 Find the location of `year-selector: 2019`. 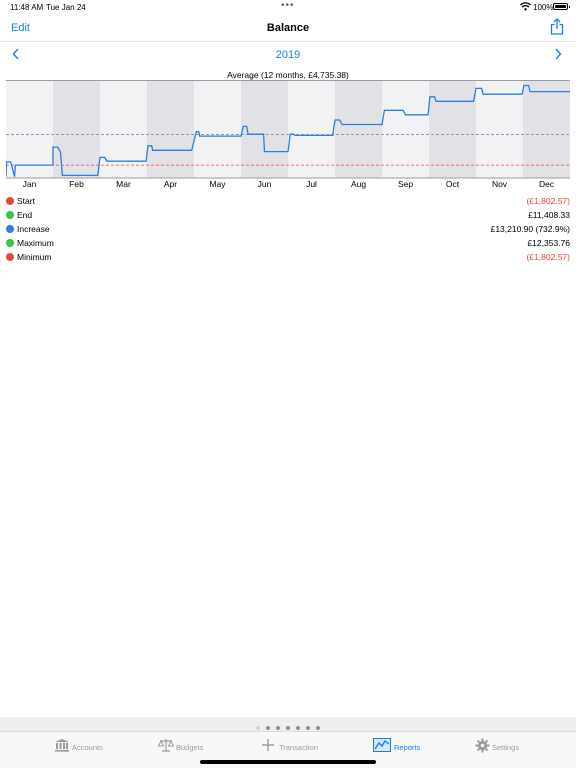

year-selector: 2019 is located at coordinates (288, 55).